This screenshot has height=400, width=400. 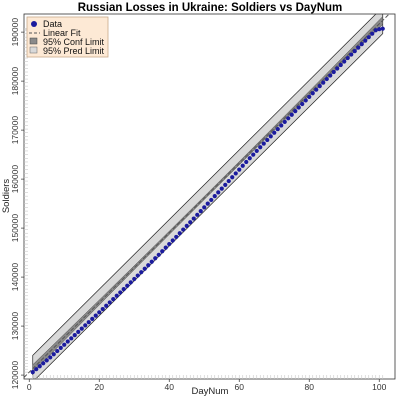 I want to click on x-axis-label: DayNum, so click(x=210, y=391).